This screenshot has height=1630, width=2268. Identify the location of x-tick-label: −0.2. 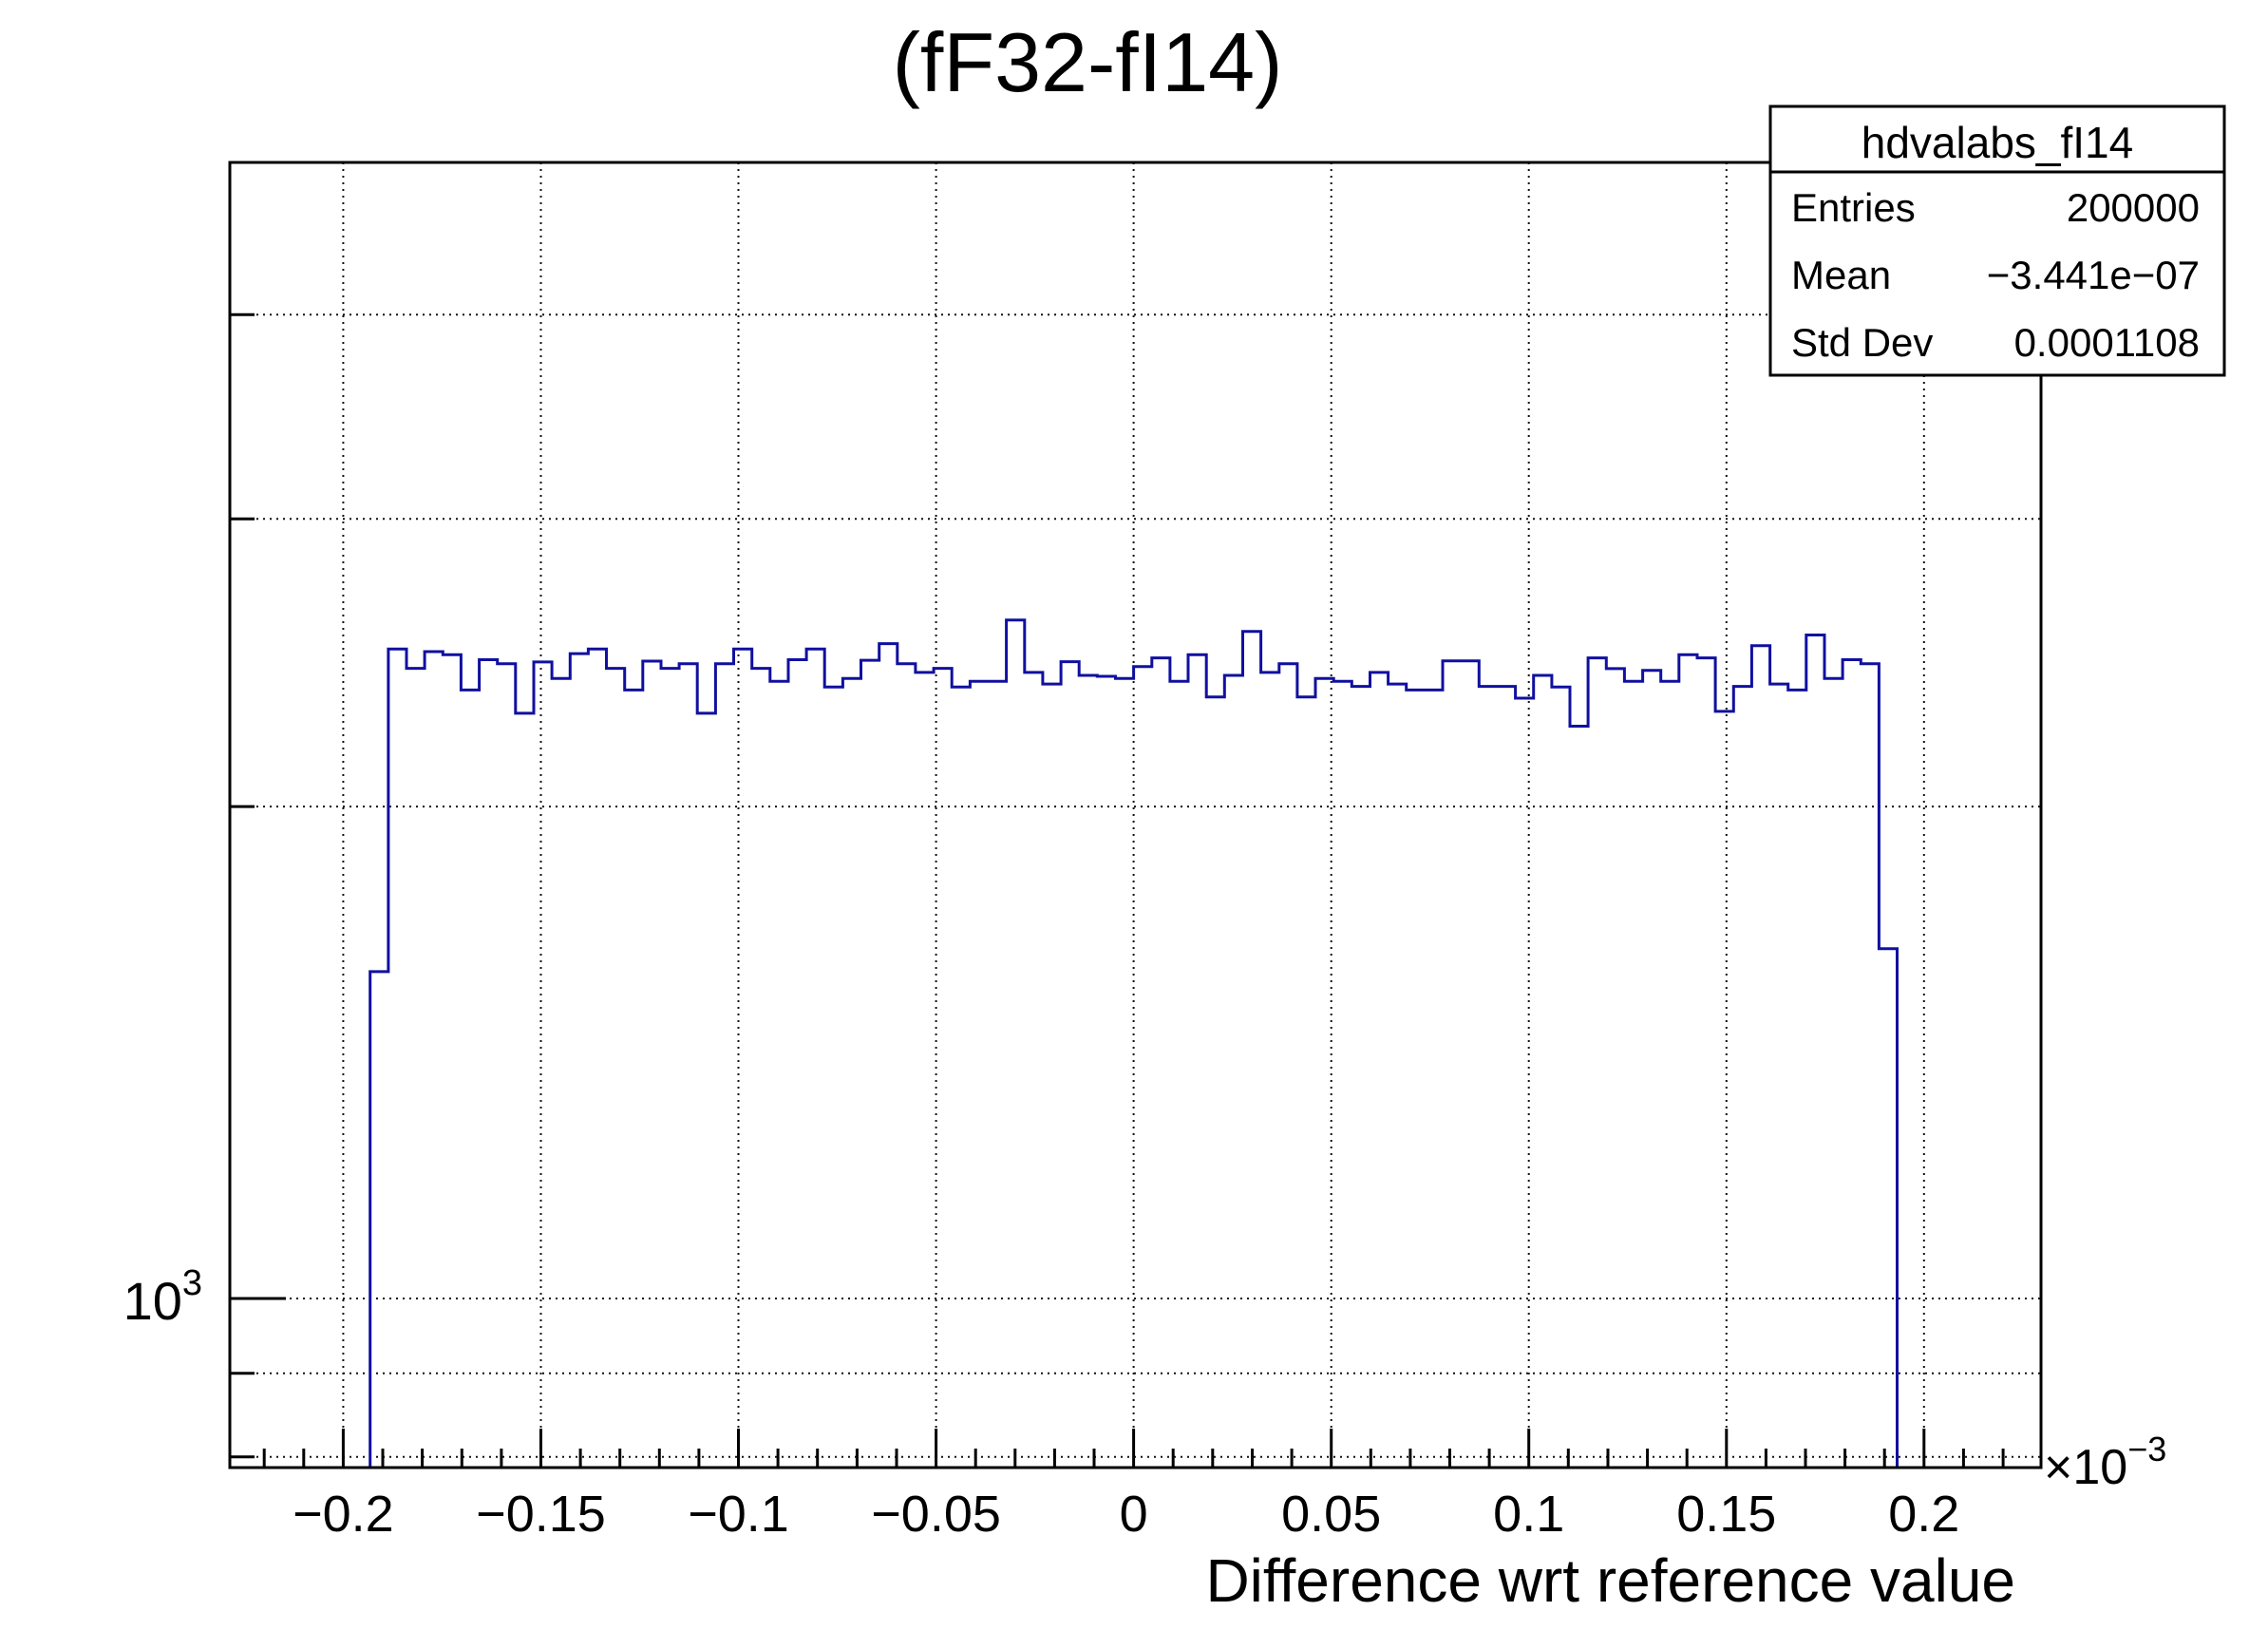
(343, 1514).